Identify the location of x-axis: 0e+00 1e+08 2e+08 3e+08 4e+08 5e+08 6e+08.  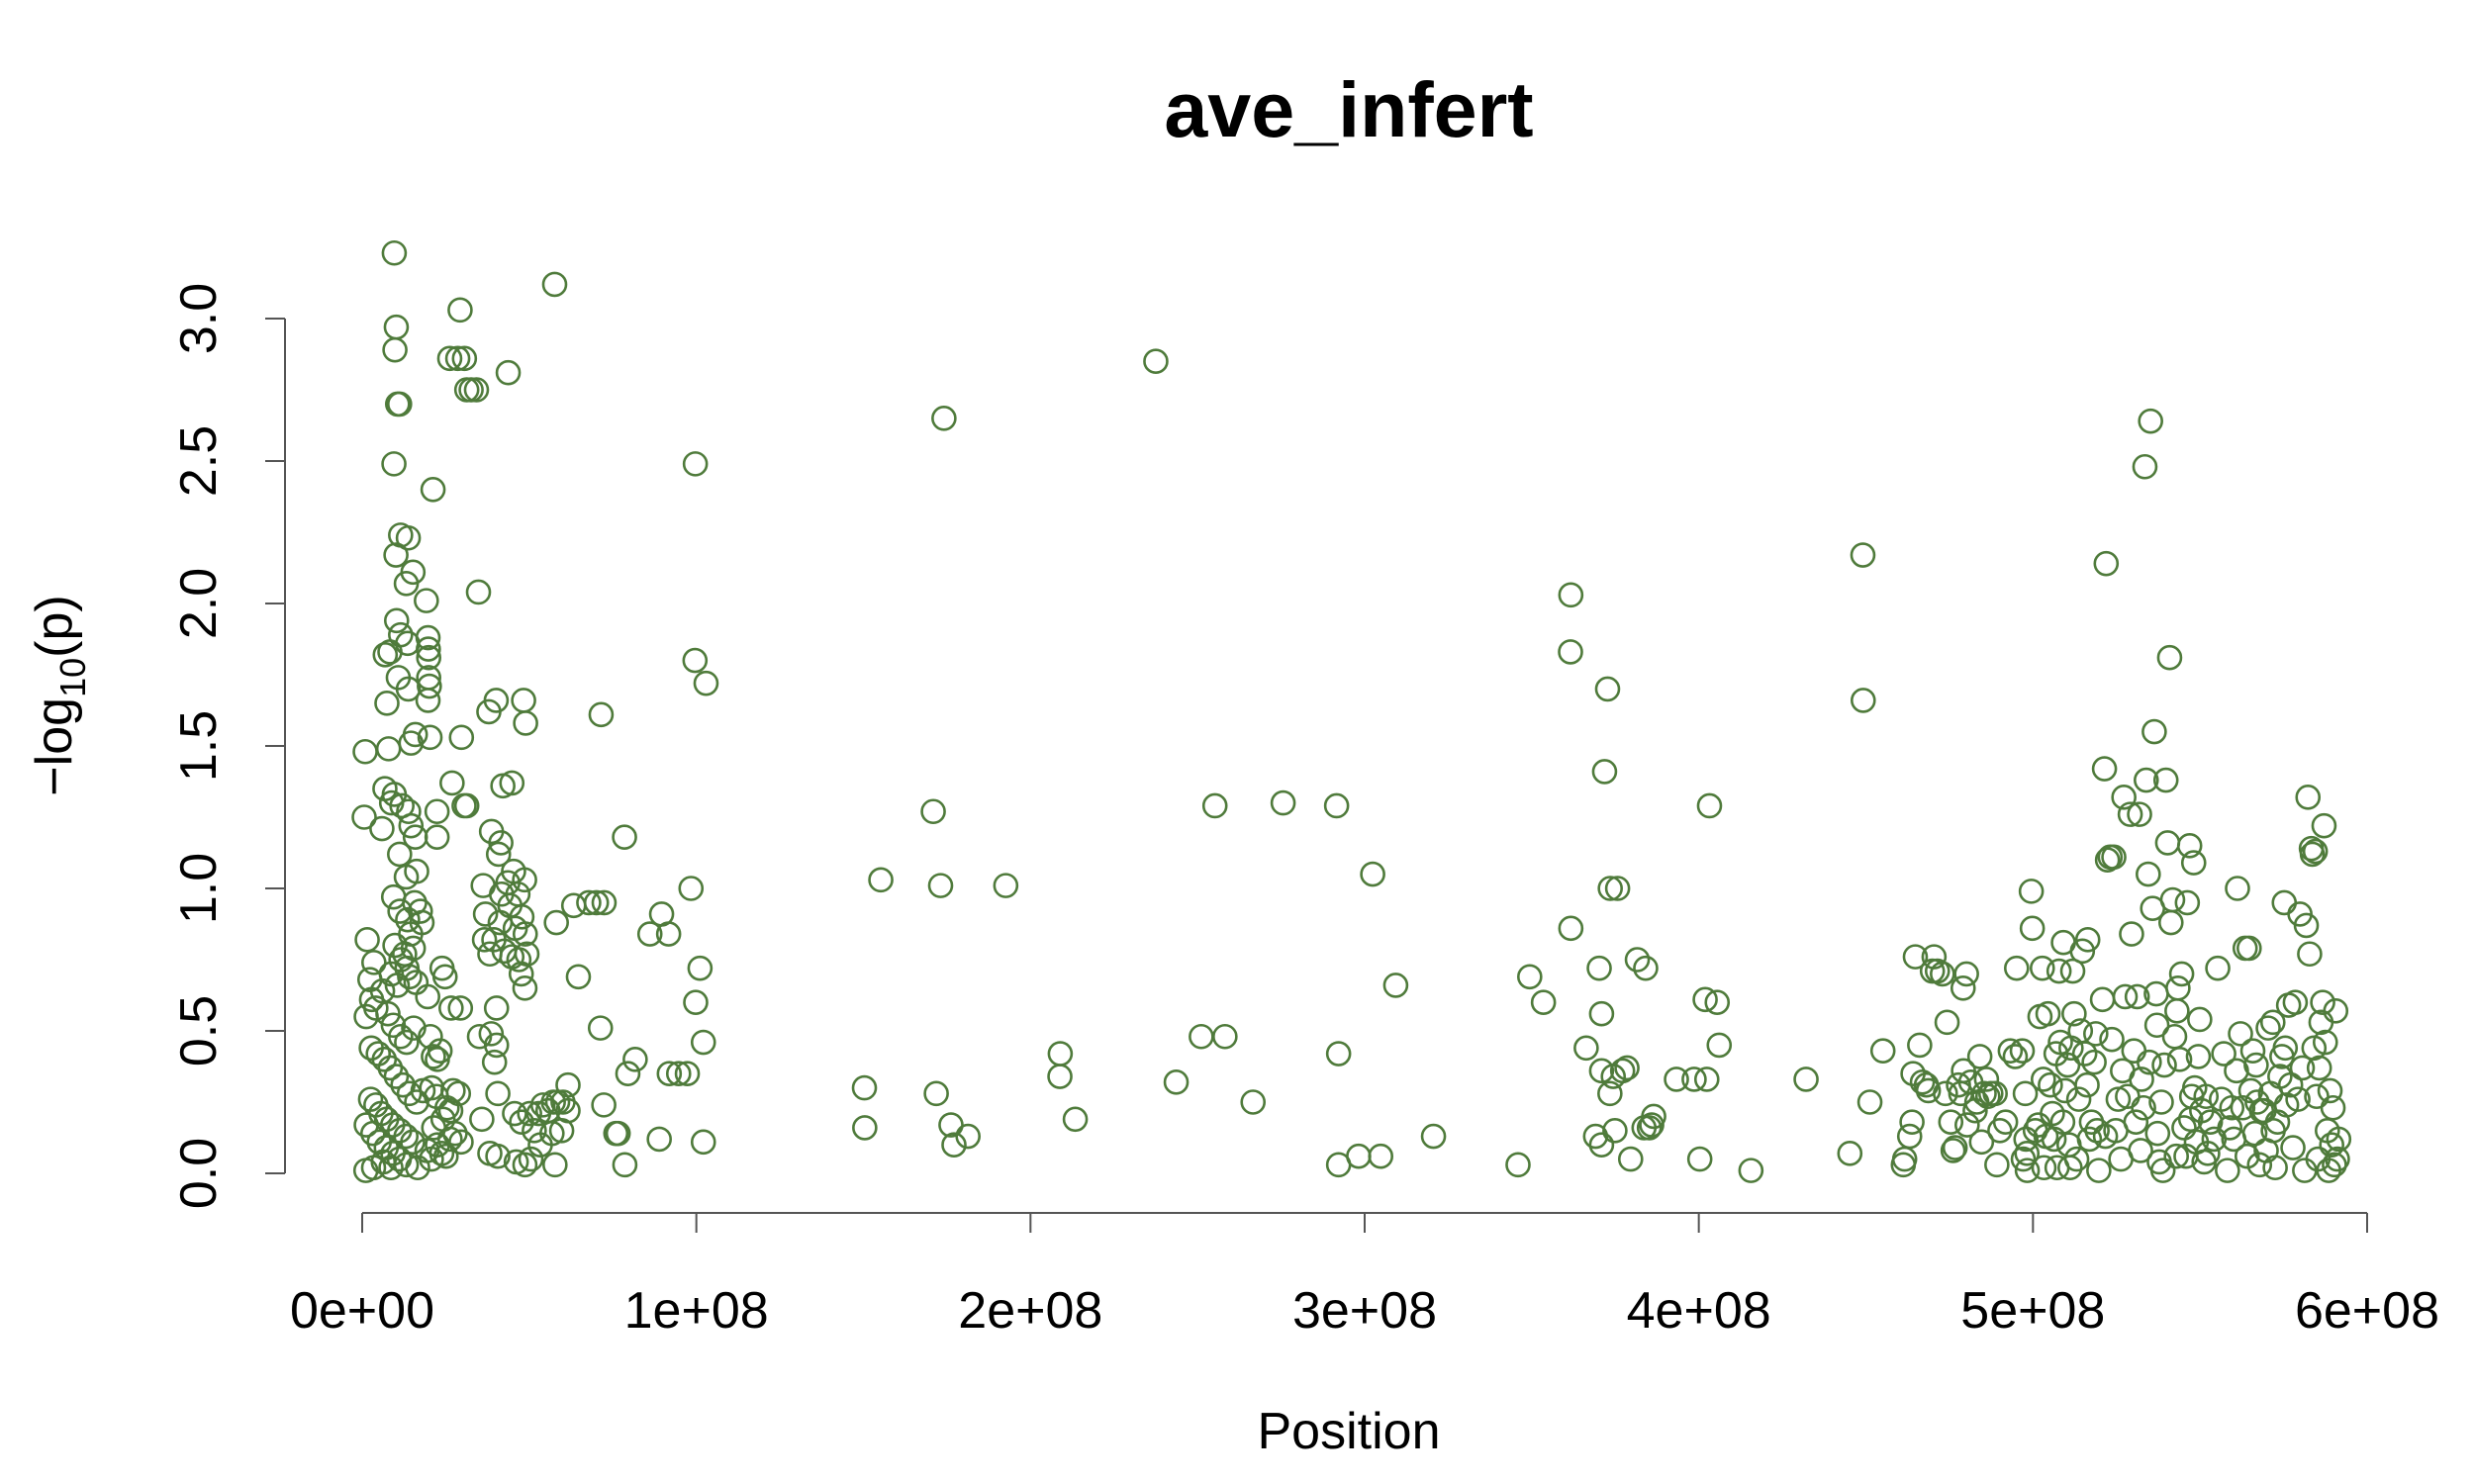
(1365, 1276).